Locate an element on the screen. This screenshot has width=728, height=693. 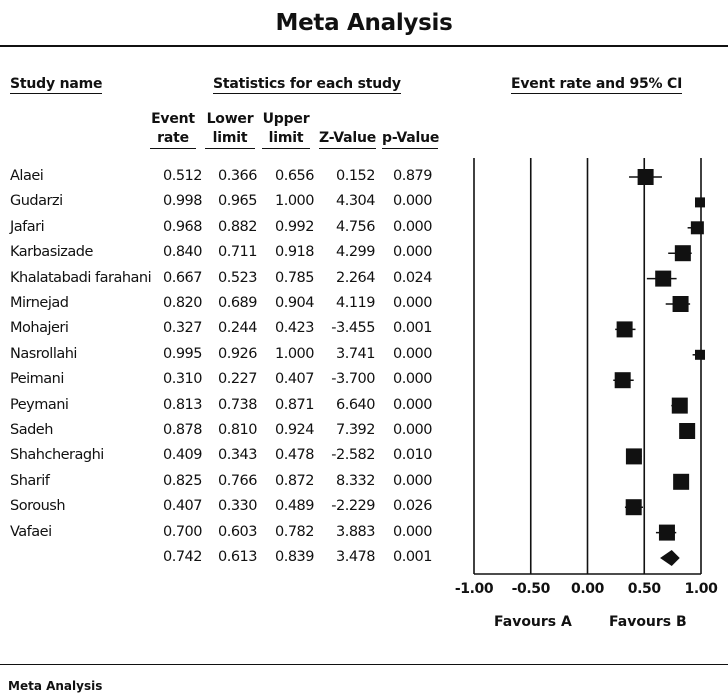
upper-limit-cell: 0.785 is located at coordinates (294, 277).